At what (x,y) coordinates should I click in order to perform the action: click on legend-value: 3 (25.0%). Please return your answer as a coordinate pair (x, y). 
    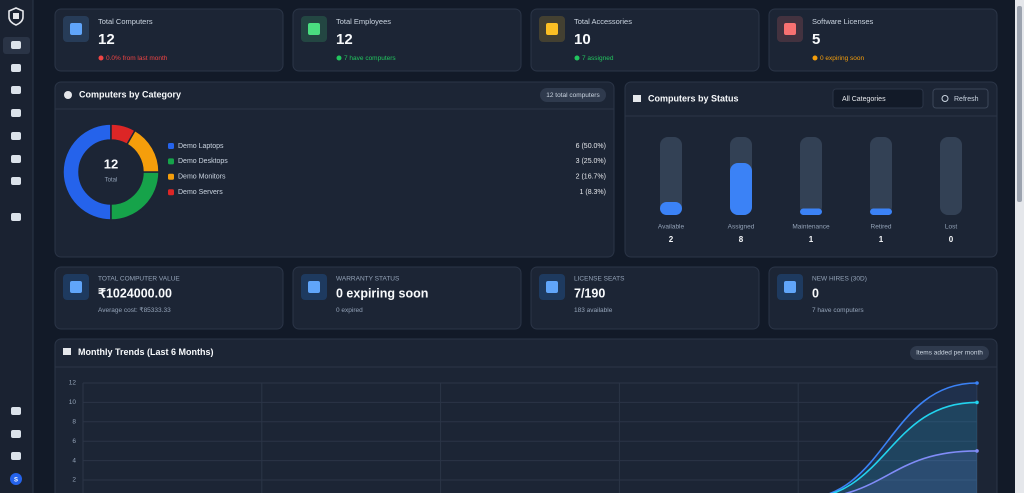
    Looking at the image, I should click on (591, 161).